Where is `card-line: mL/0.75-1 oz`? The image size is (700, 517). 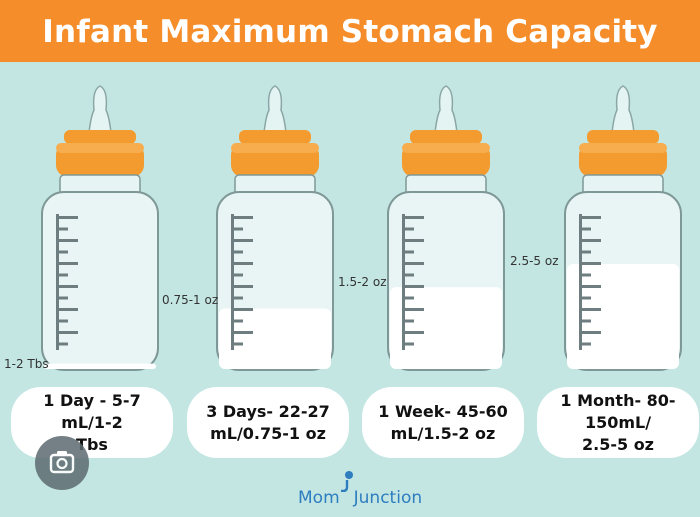 card-line: mL/0.75-1 oz is located at coordinates (268, 433).